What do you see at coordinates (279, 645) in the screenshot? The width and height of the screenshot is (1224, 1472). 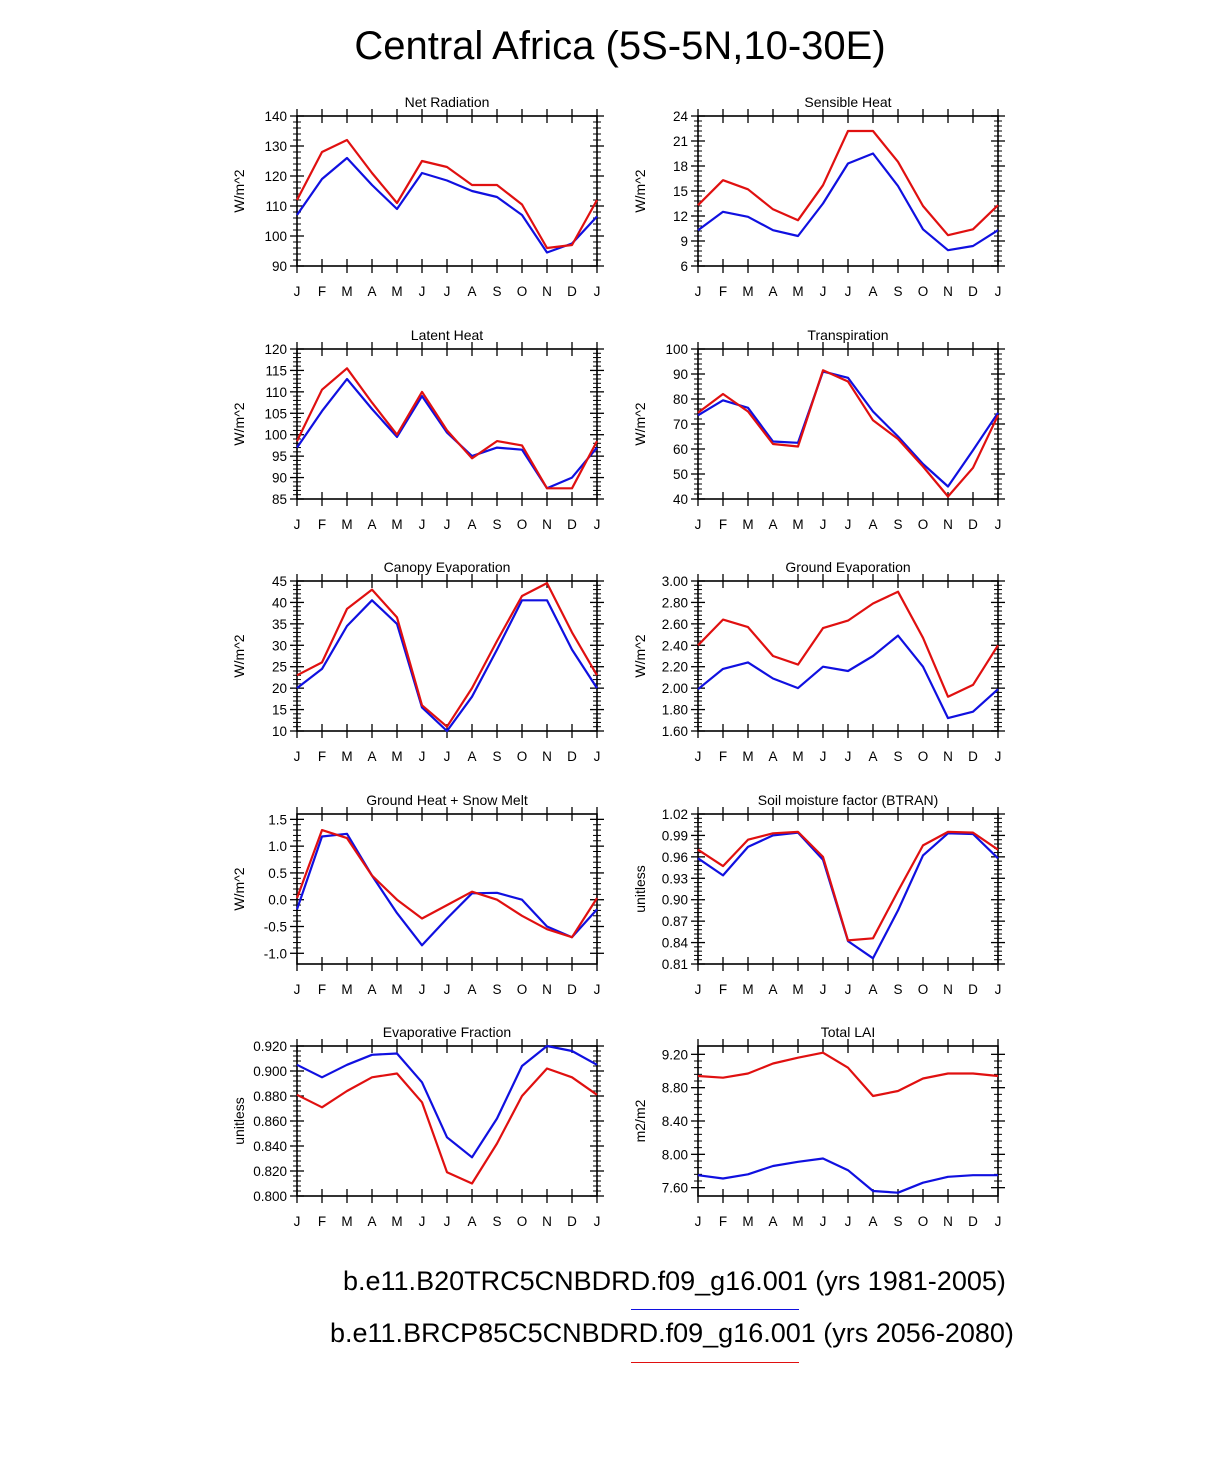 I see `y-tick-label: 30` at bounding box center [279, 645].